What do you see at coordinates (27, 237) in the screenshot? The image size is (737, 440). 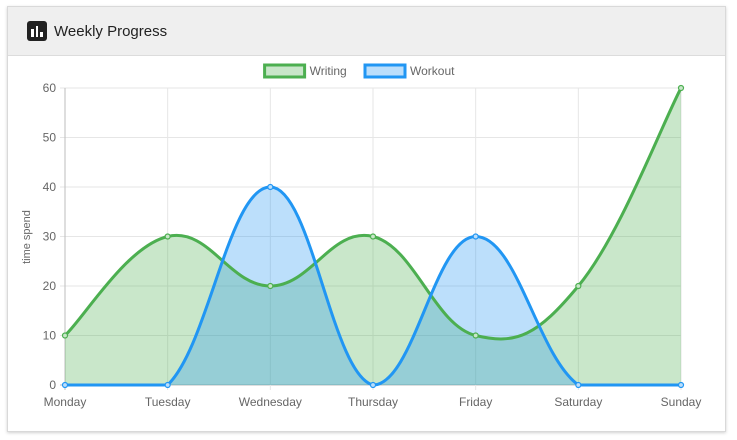 I see `y-axis-label: time spend` at bounding box center [27, 237].